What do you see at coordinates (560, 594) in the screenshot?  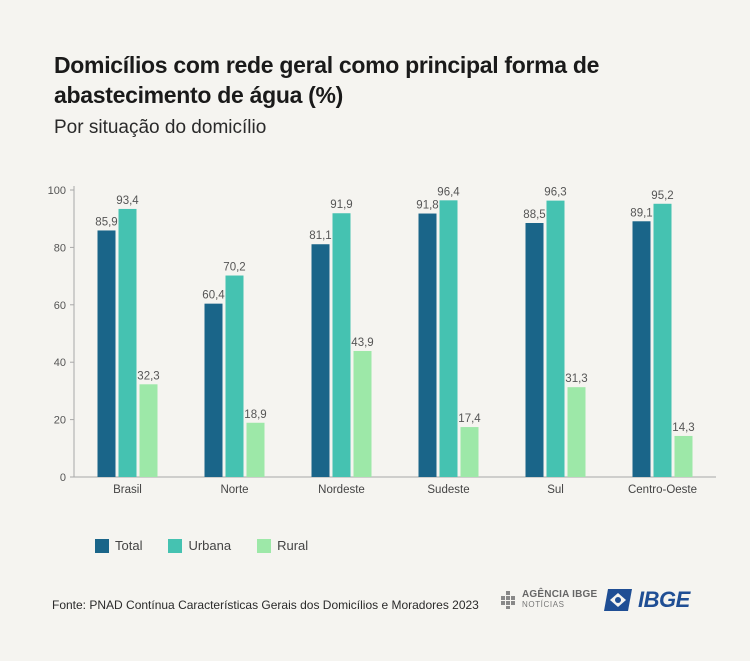 I see `agencia-line1: AGÊNCIA IBGE` at bounding box center [560, 594].